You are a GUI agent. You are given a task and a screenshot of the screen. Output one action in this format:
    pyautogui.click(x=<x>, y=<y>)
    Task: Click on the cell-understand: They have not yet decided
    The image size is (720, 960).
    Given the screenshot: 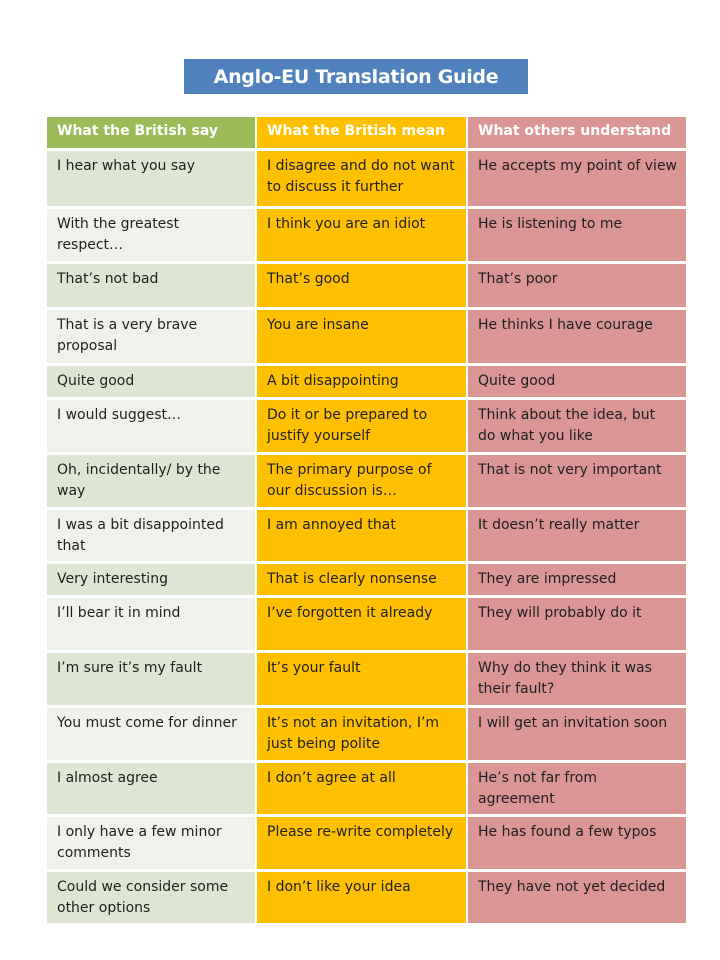 What is the action you would take?
    pyautogui.click(x=576, y=896)
    